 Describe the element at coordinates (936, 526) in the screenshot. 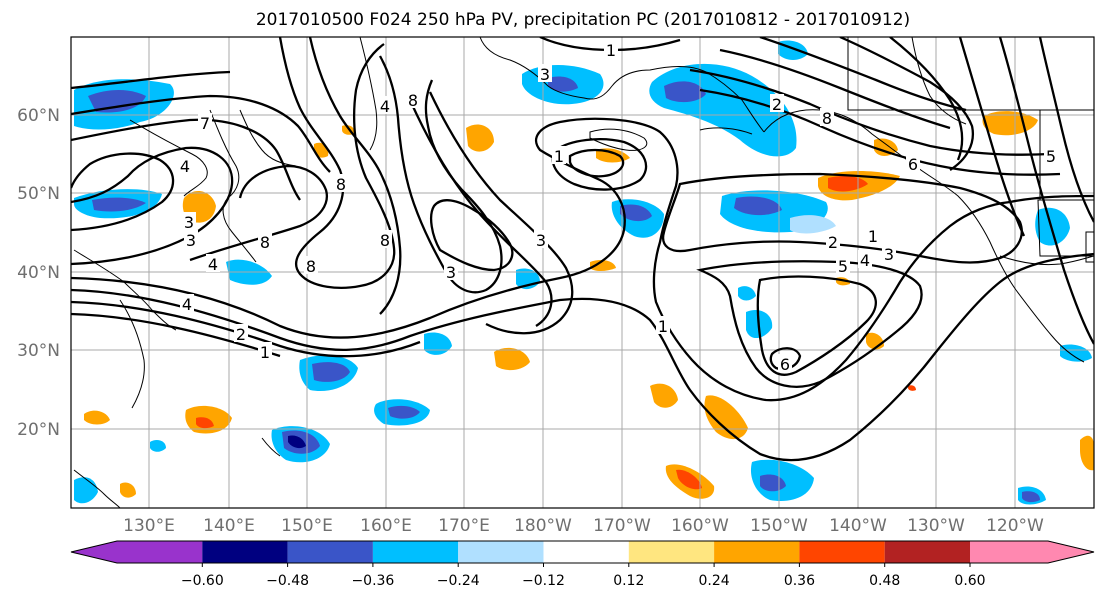

I see `longitude-label: 130°W` at that location.